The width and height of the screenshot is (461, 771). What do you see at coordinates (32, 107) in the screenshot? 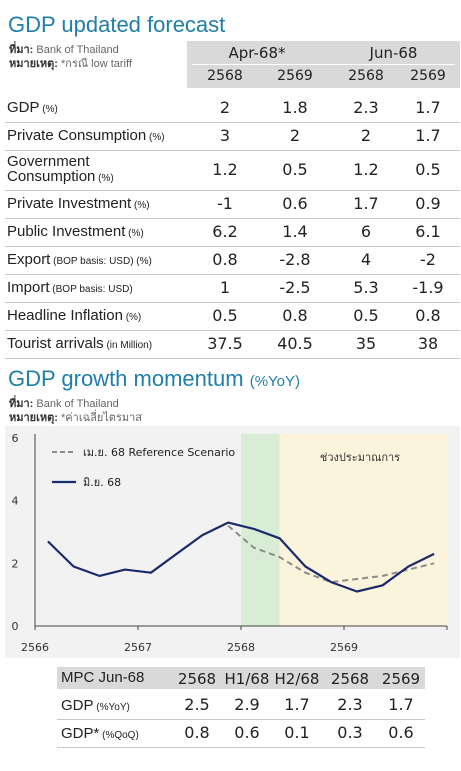
I see `row-label: GDP (%)` at bounding box center [32, 107].